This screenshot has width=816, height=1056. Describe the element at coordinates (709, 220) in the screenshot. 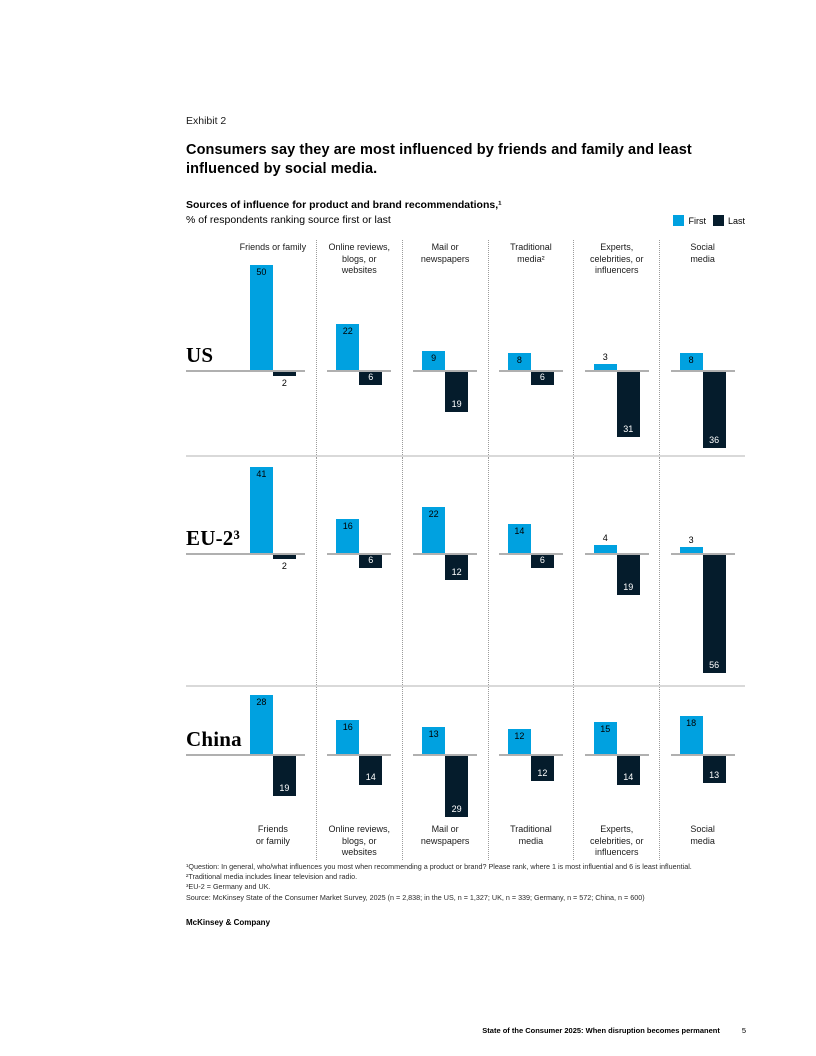

I see `legend: First Last` at that location.